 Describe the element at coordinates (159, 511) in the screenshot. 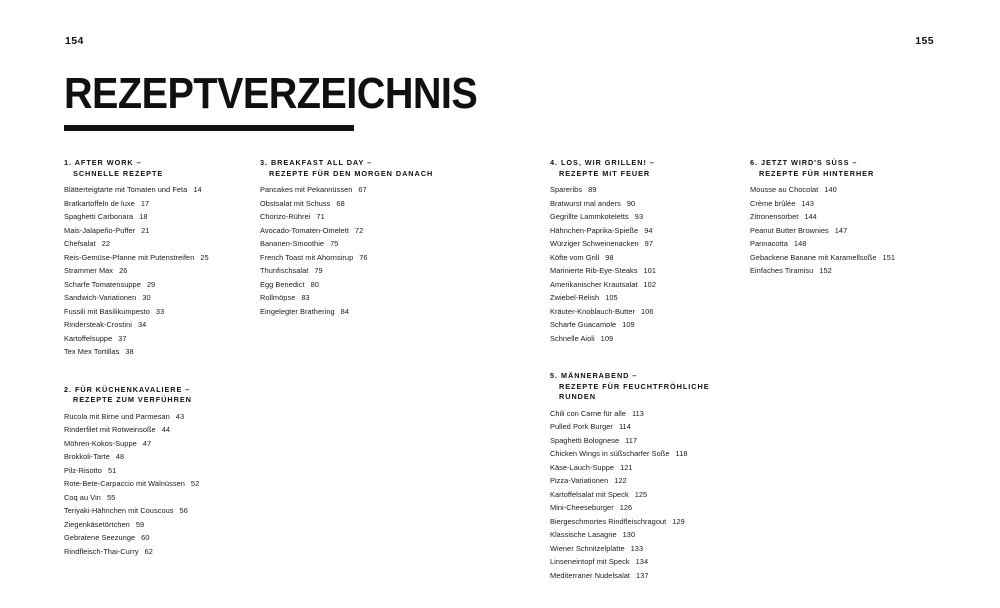

I see `toc-entry: Teriyaki-Hähnchen mit Couscous 56` at that location.